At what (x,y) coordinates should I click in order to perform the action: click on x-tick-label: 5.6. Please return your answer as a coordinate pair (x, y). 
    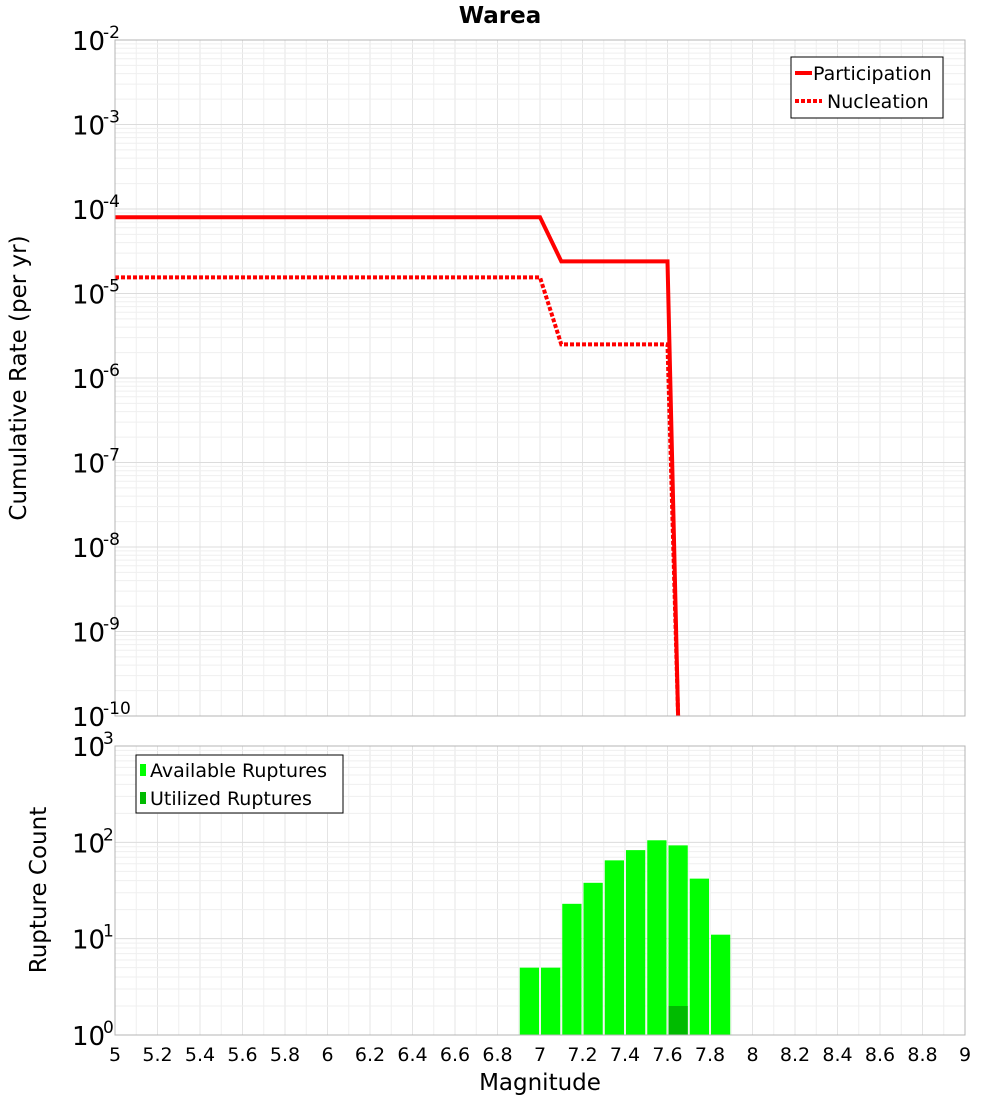
    Looking at the image, I should click on (242, 1055).